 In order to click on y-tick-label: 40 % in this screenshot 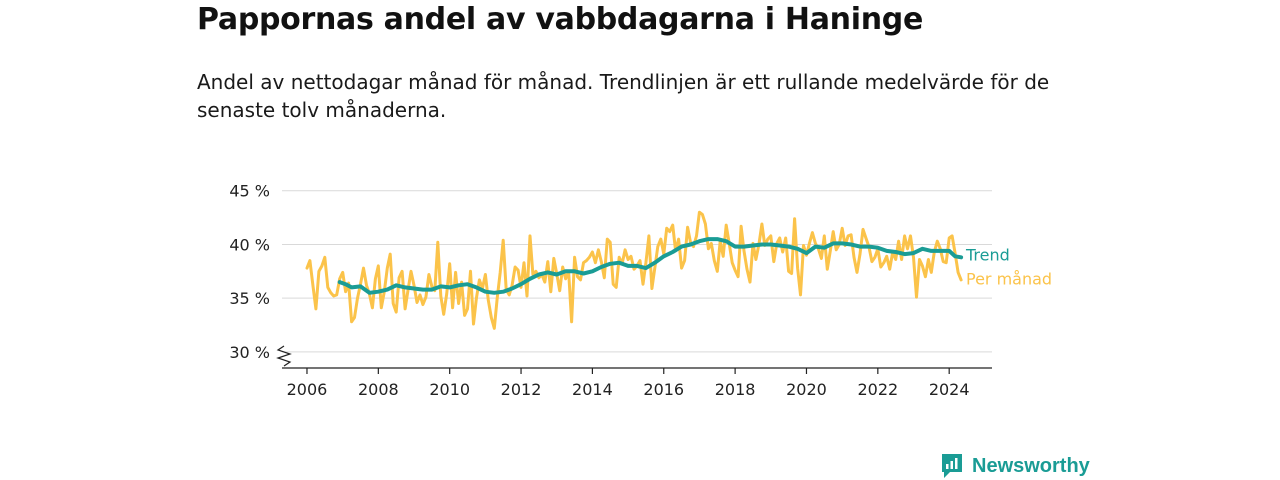, I will do `click(249, 244)`.